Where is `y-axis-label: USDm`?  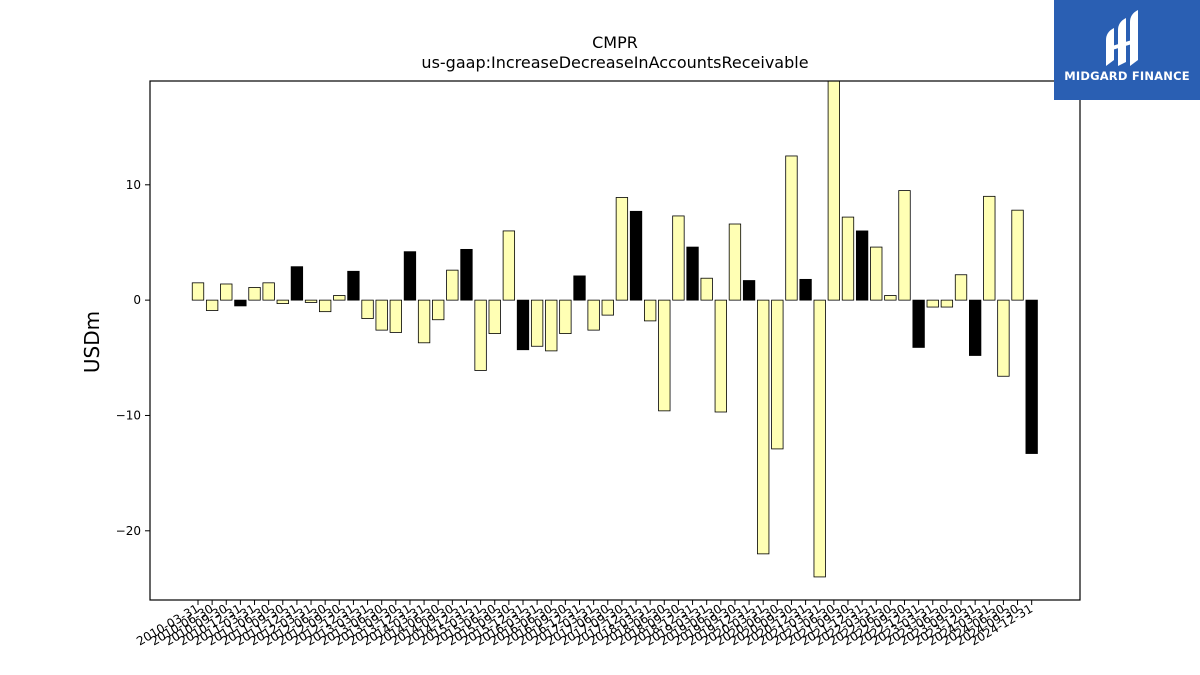
y-axis-label: USDm is located at coordinates (92, 342).